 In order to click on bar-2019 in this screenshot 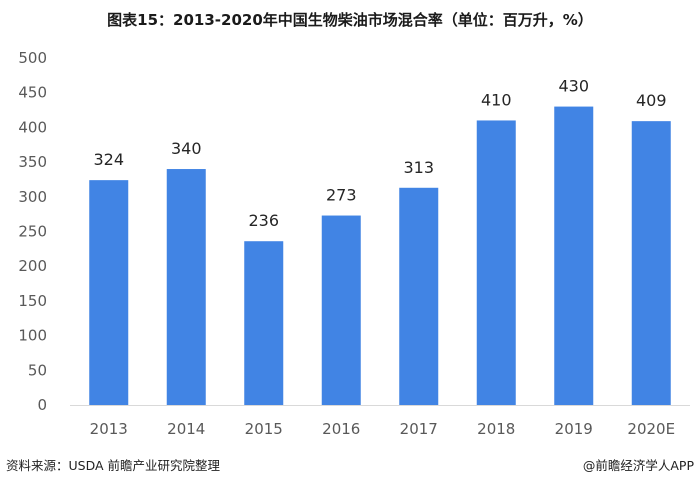, I will do `click(574, 255)`.